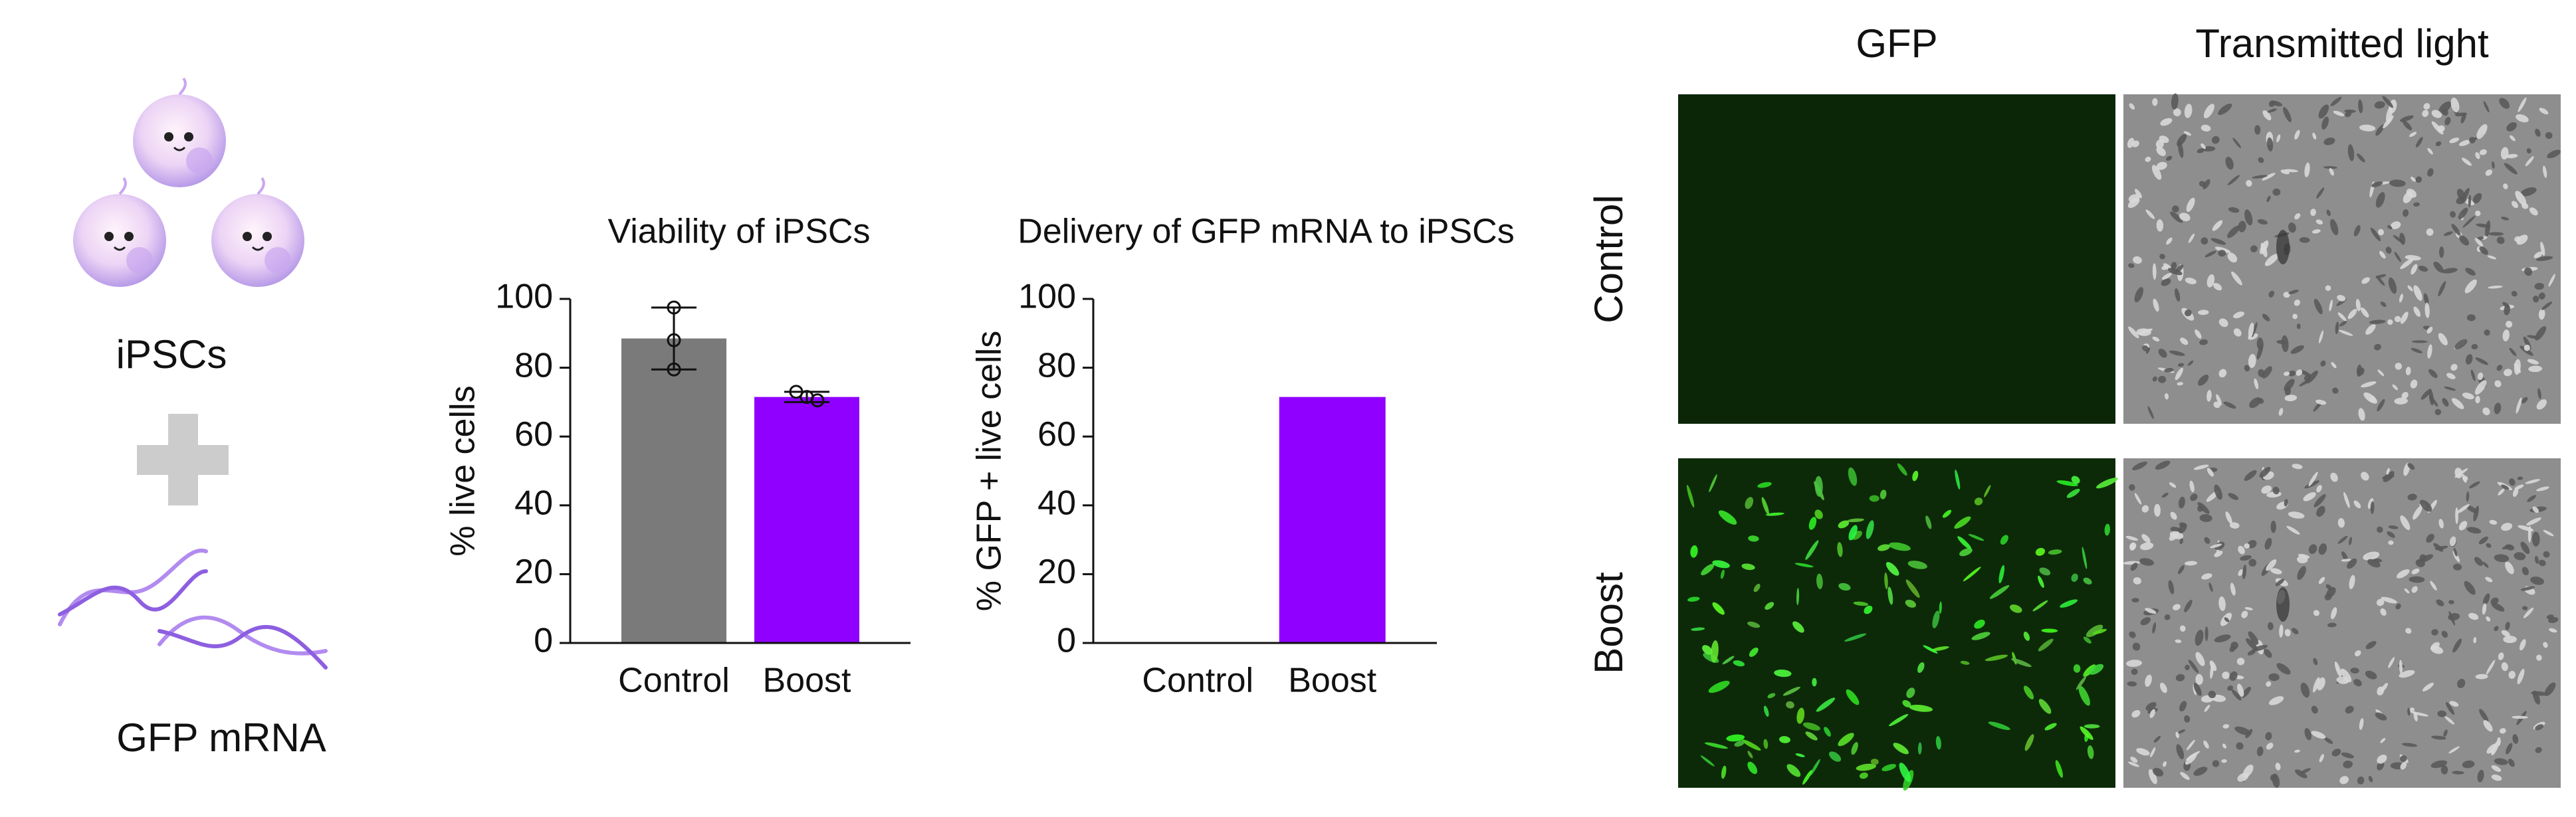  I want to click on data-point, so click(817, 400).